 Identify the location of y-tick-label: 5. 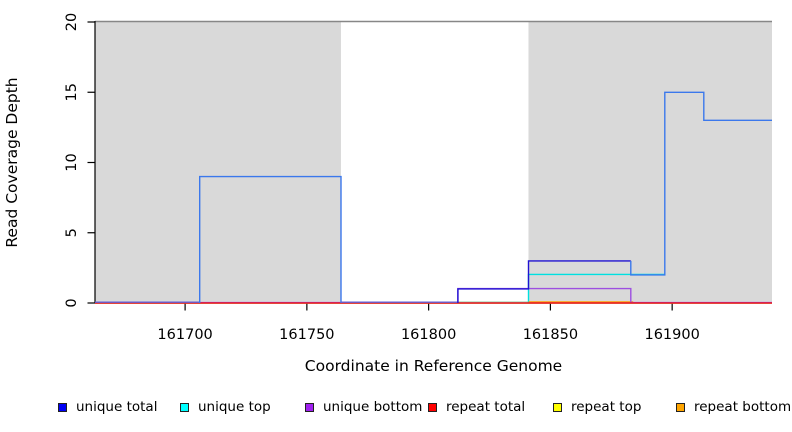
(72, 232).